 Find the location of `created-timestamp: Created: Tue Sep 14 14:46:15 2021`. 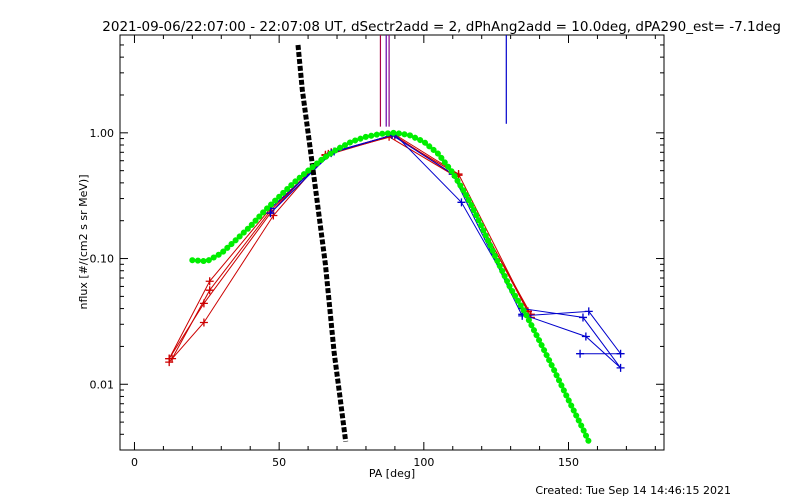

created-timestamp: Created: Tue Sep 14 14:46:15 2021 is located at coordinates (633, 490).